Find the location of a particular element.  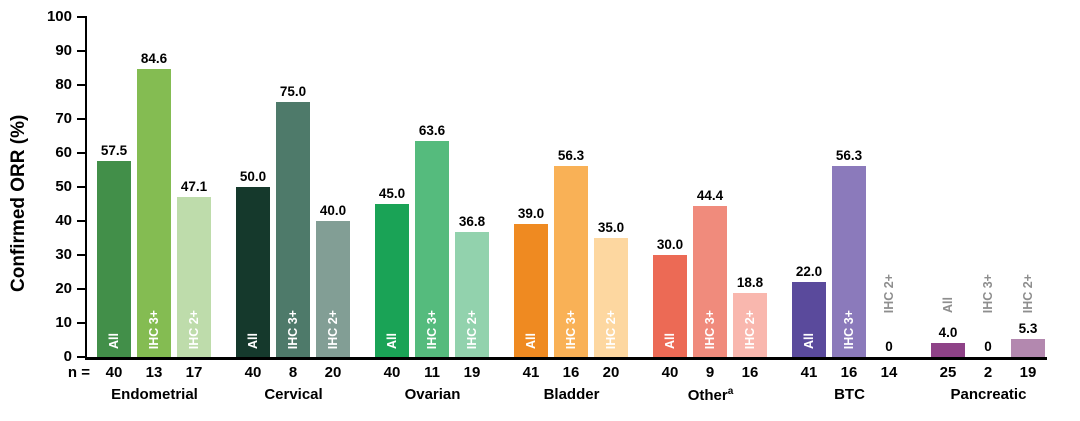

series-label-box-bladder-ihc3: IHC 3+ is located at coordinates (571, 261).